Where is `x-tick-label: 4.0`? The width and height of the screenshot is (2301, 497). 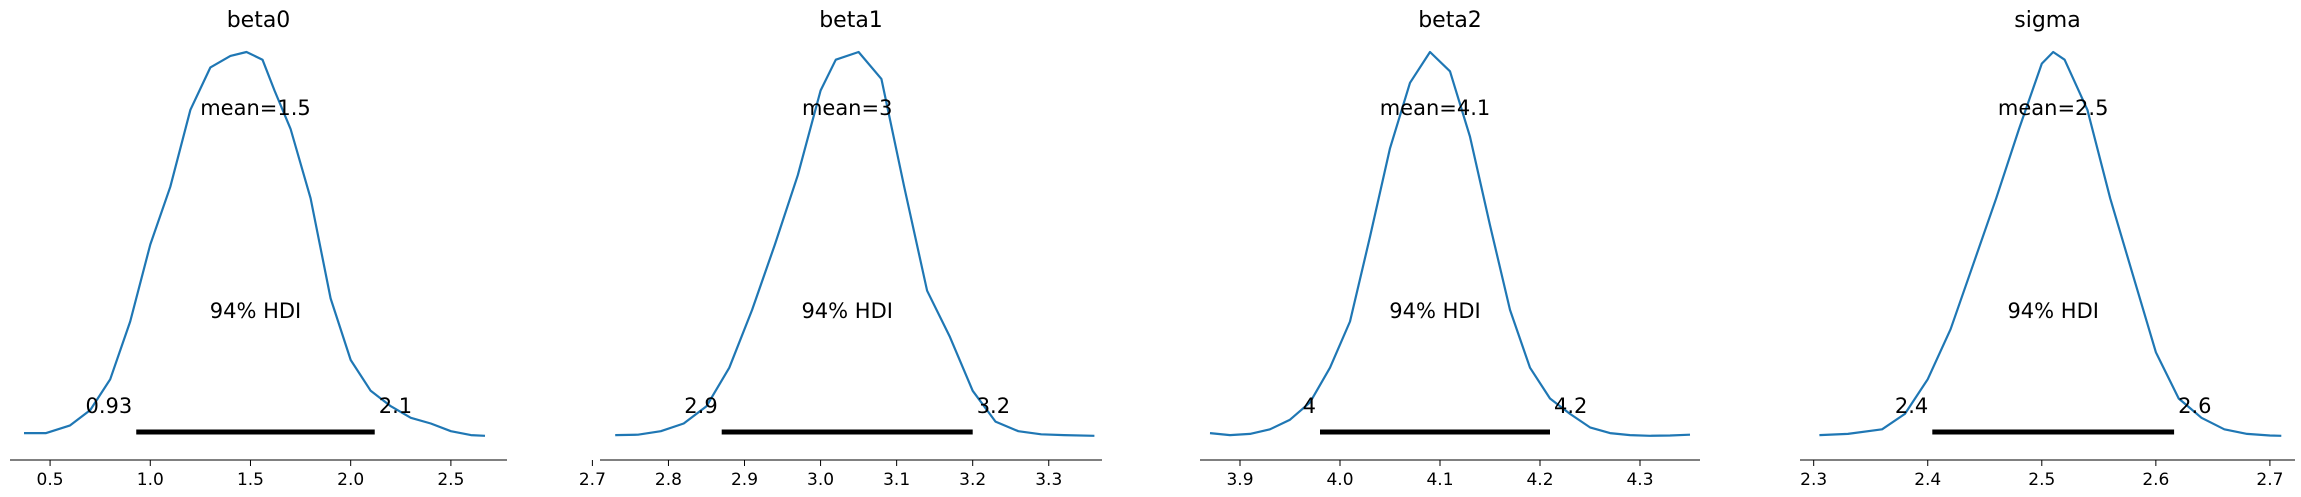
x-tick-label: 4.0 is located at coordinates (1339, 480).